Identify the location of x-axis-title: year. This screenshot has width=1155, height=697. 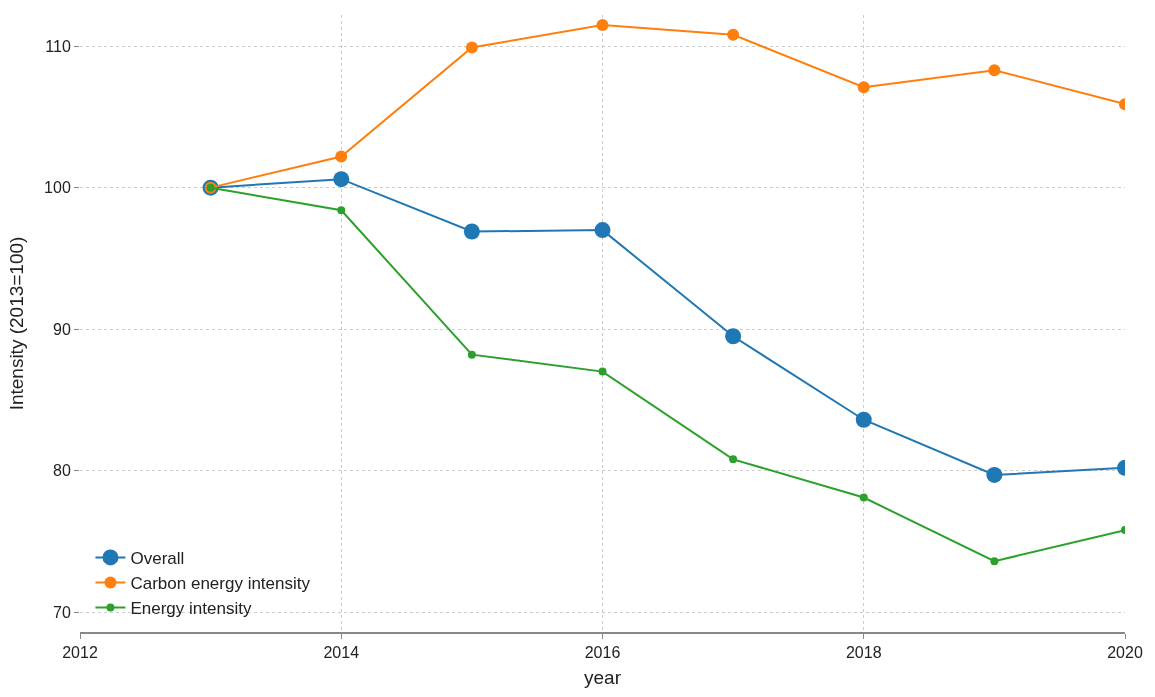
(603, 677).